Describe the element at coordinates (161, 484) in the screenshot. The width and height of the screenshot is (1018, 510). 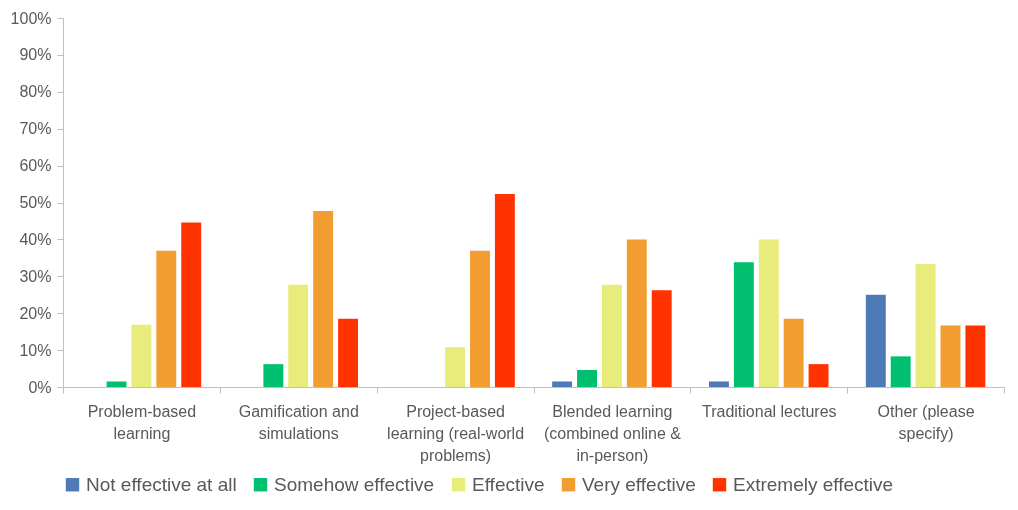
I see `legend-label: Not effective at all` at that location.